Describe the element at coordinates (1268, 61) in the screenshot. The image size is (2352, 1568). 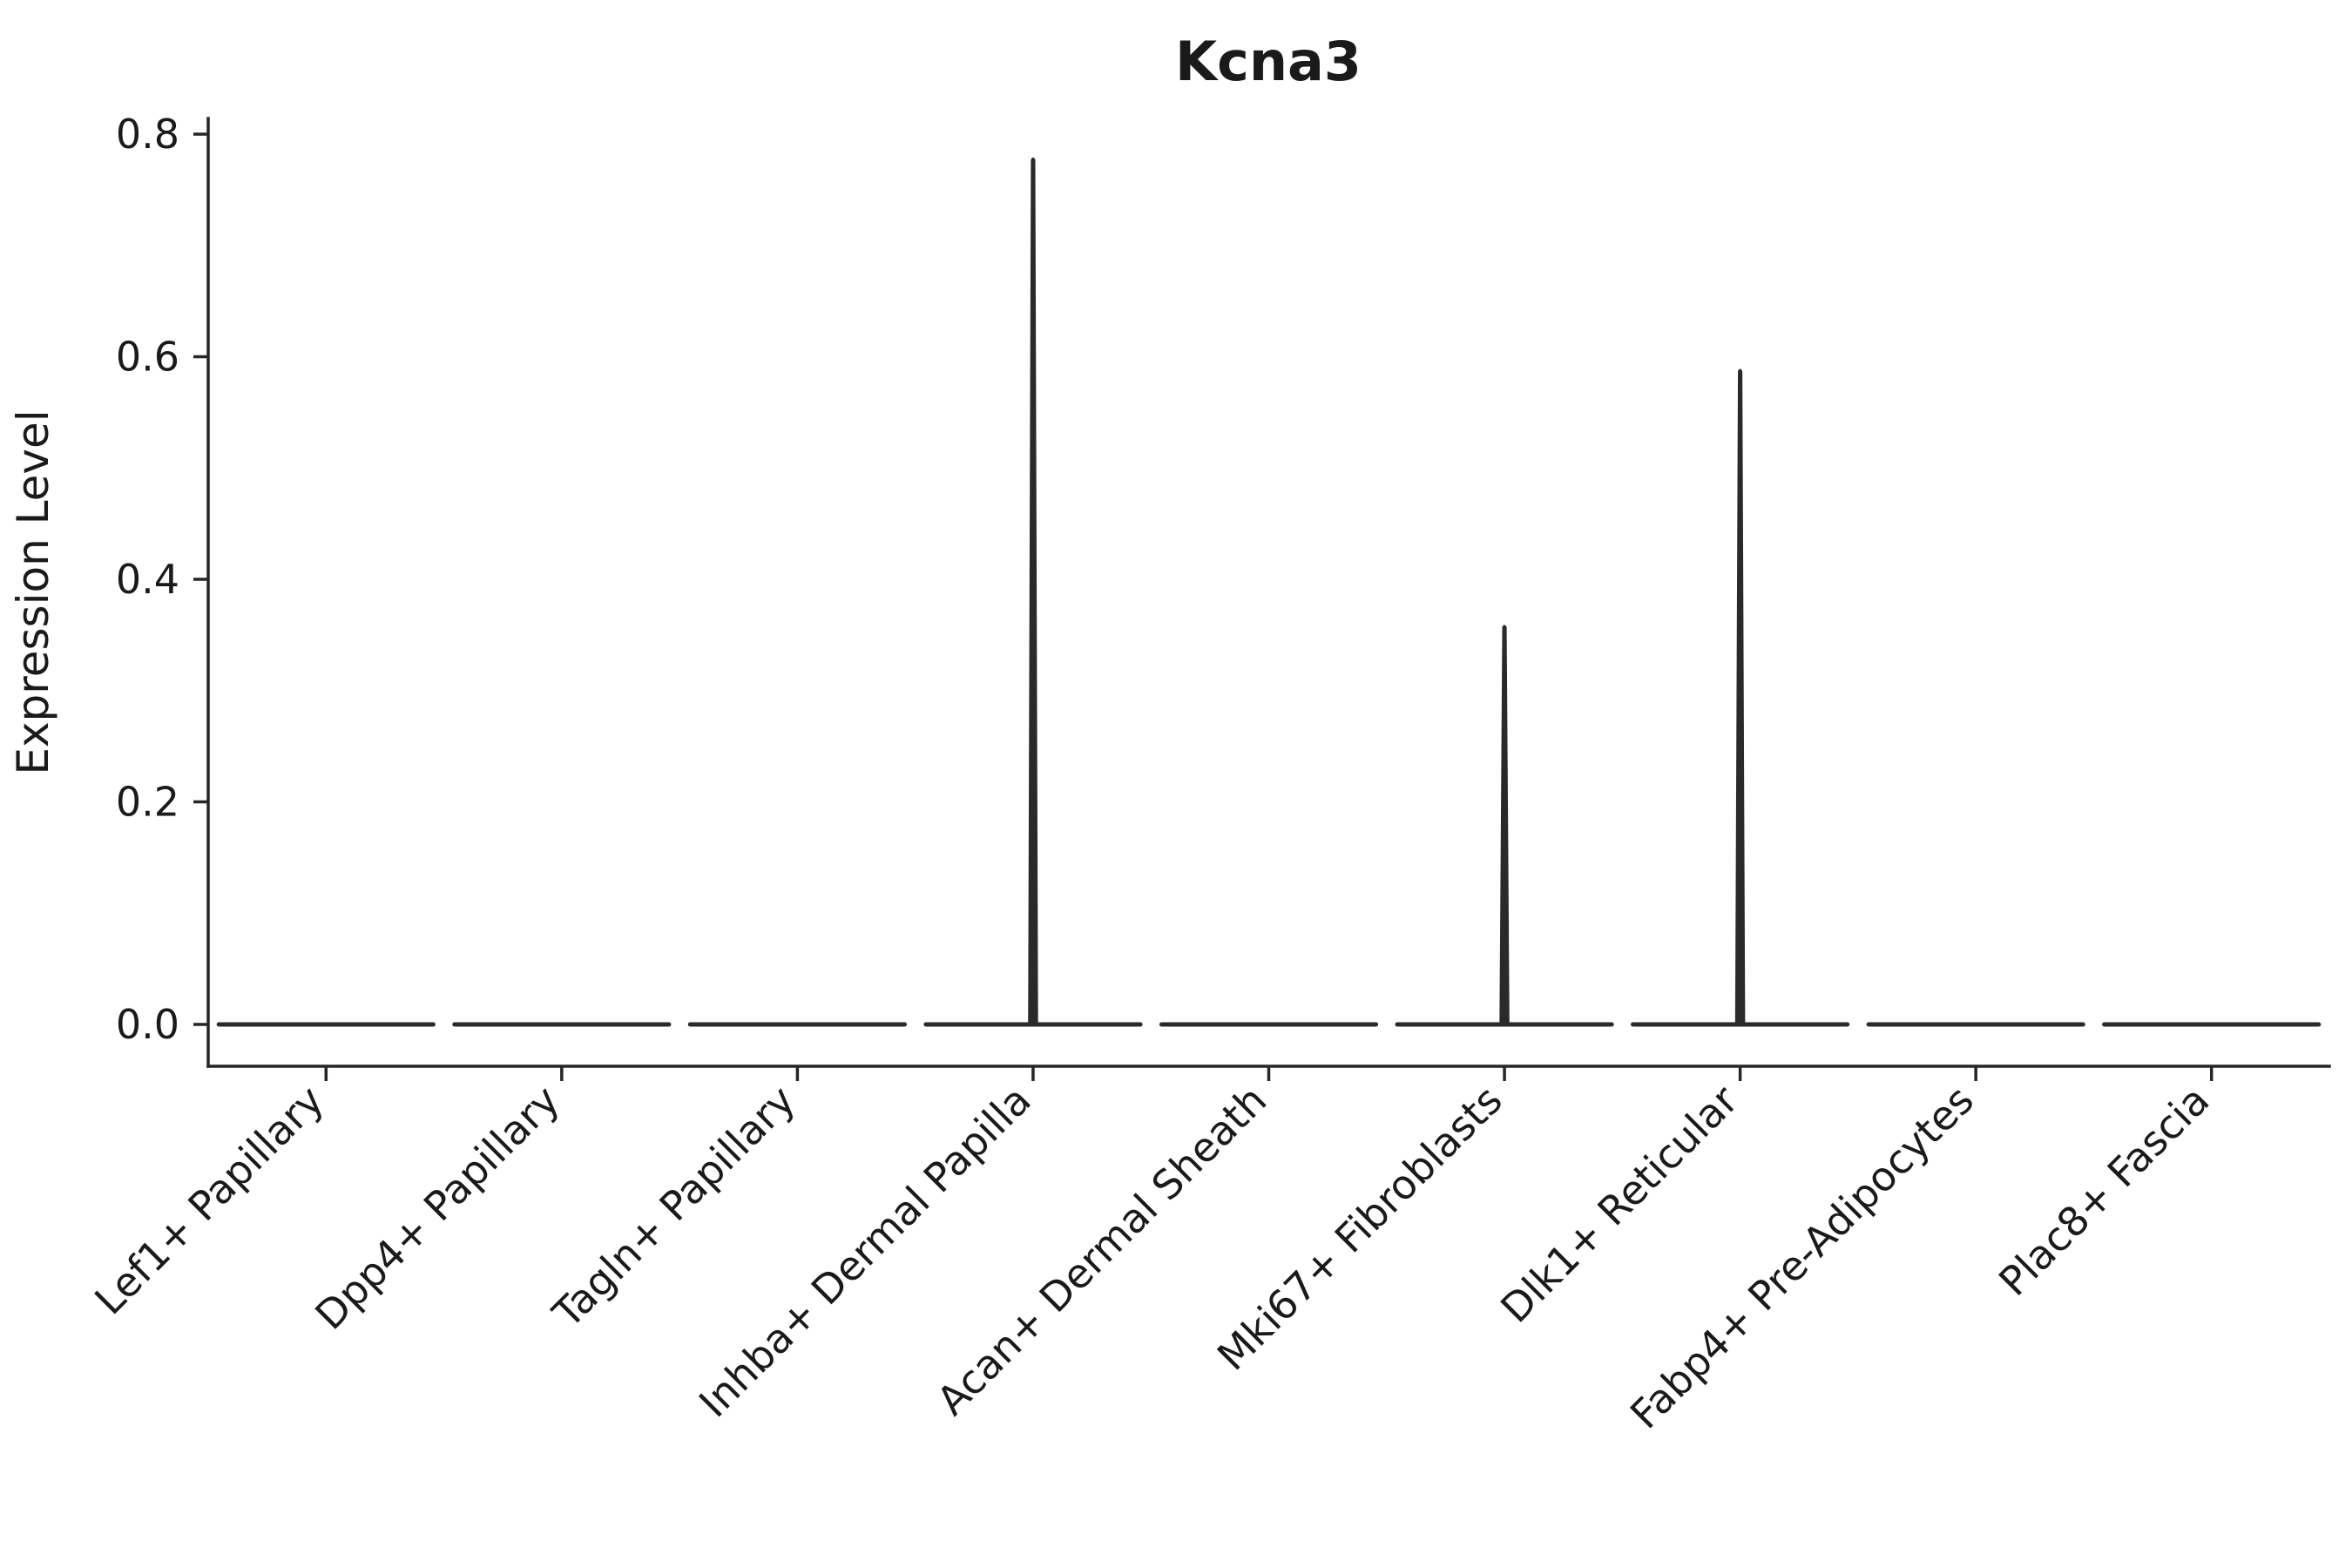
I see `chart-title: Kcna3` at that location.